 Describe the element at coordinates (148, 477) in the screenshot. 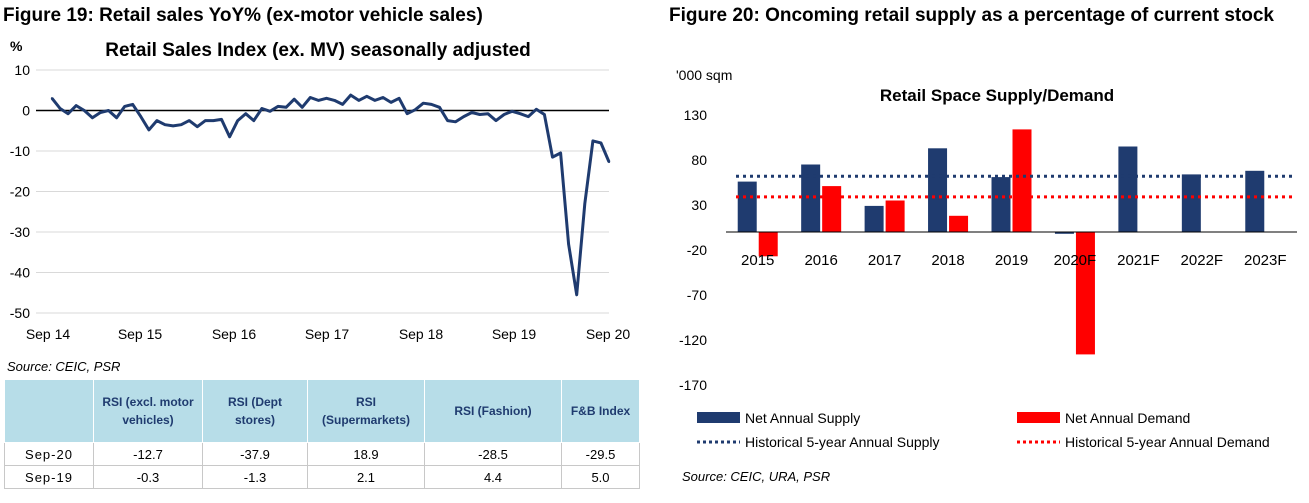

I see `table-cell: -0.3` at that location.